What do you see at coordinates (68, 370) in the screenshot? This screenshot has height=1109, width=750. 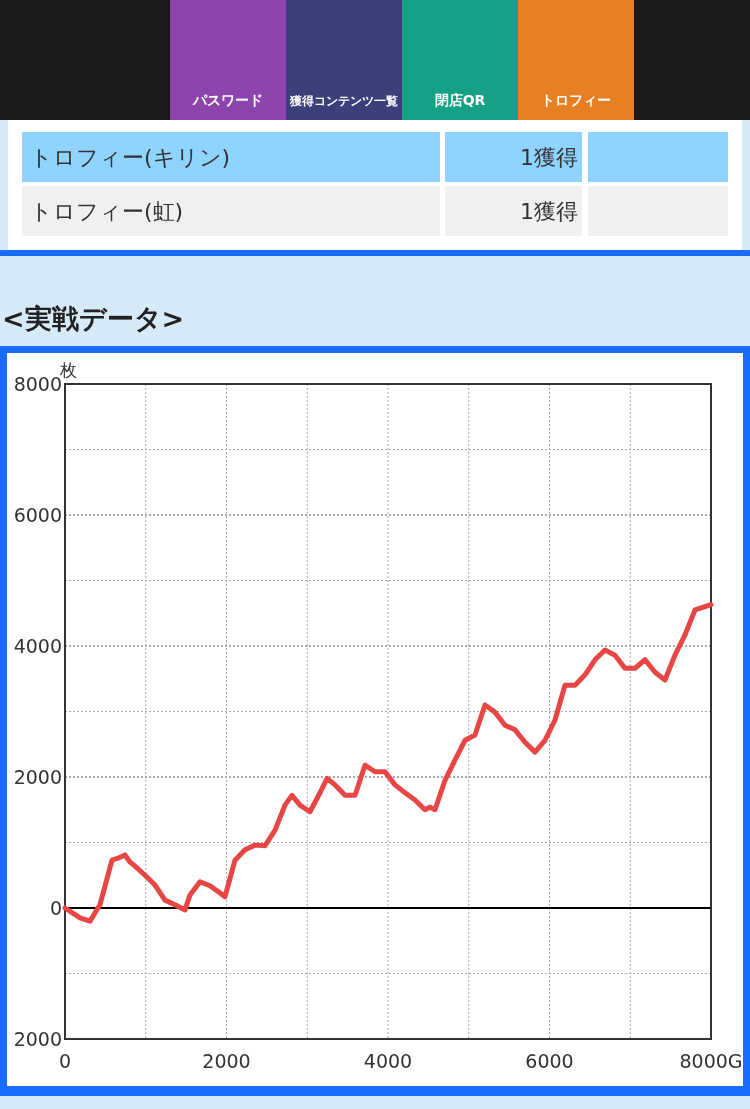 I see `y-axis-title: 枚` at bounding box center [68, 370].